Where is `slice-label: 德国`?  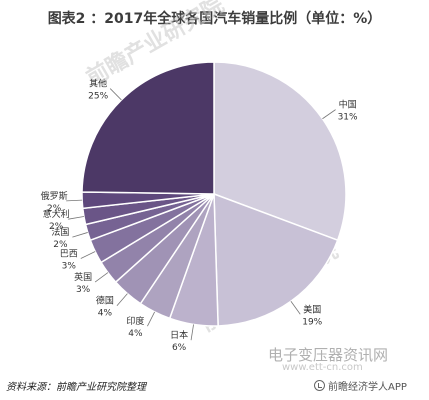
slice-label: 德国 is located at coordinates (105, 301).